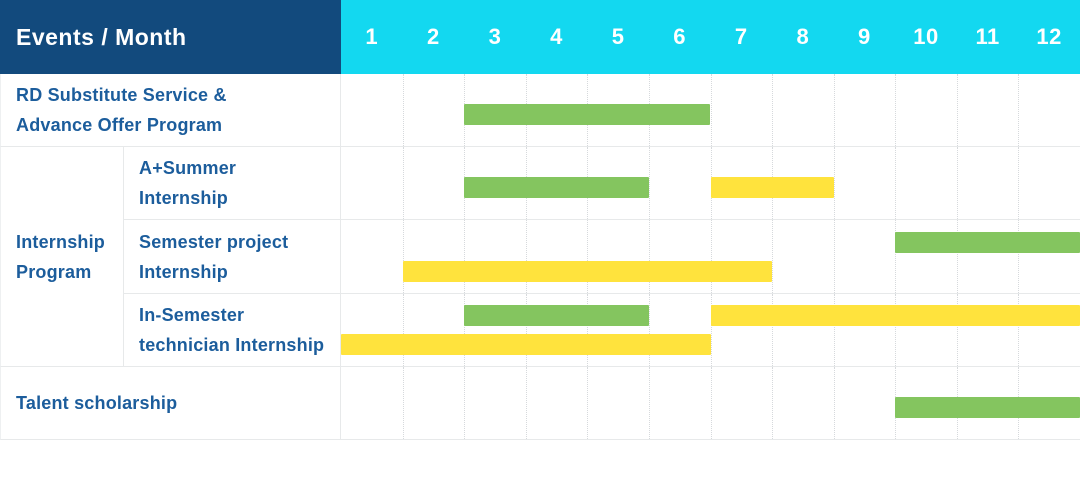  I want to click on month-header-9: 9, so click(864, 36).